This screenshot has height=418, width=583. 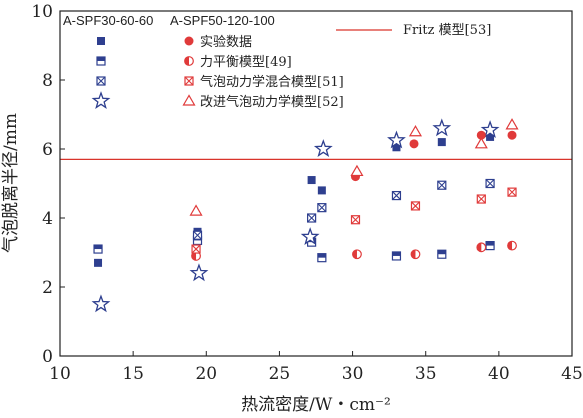 I want to click on x-tick-label-4: 30, so click(x=353, y=374).